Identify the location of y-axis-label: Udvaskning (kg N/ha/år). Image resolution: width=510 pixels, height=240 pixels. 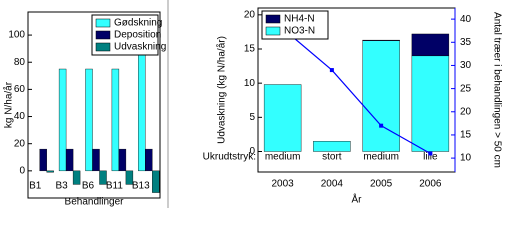
(222, 90).